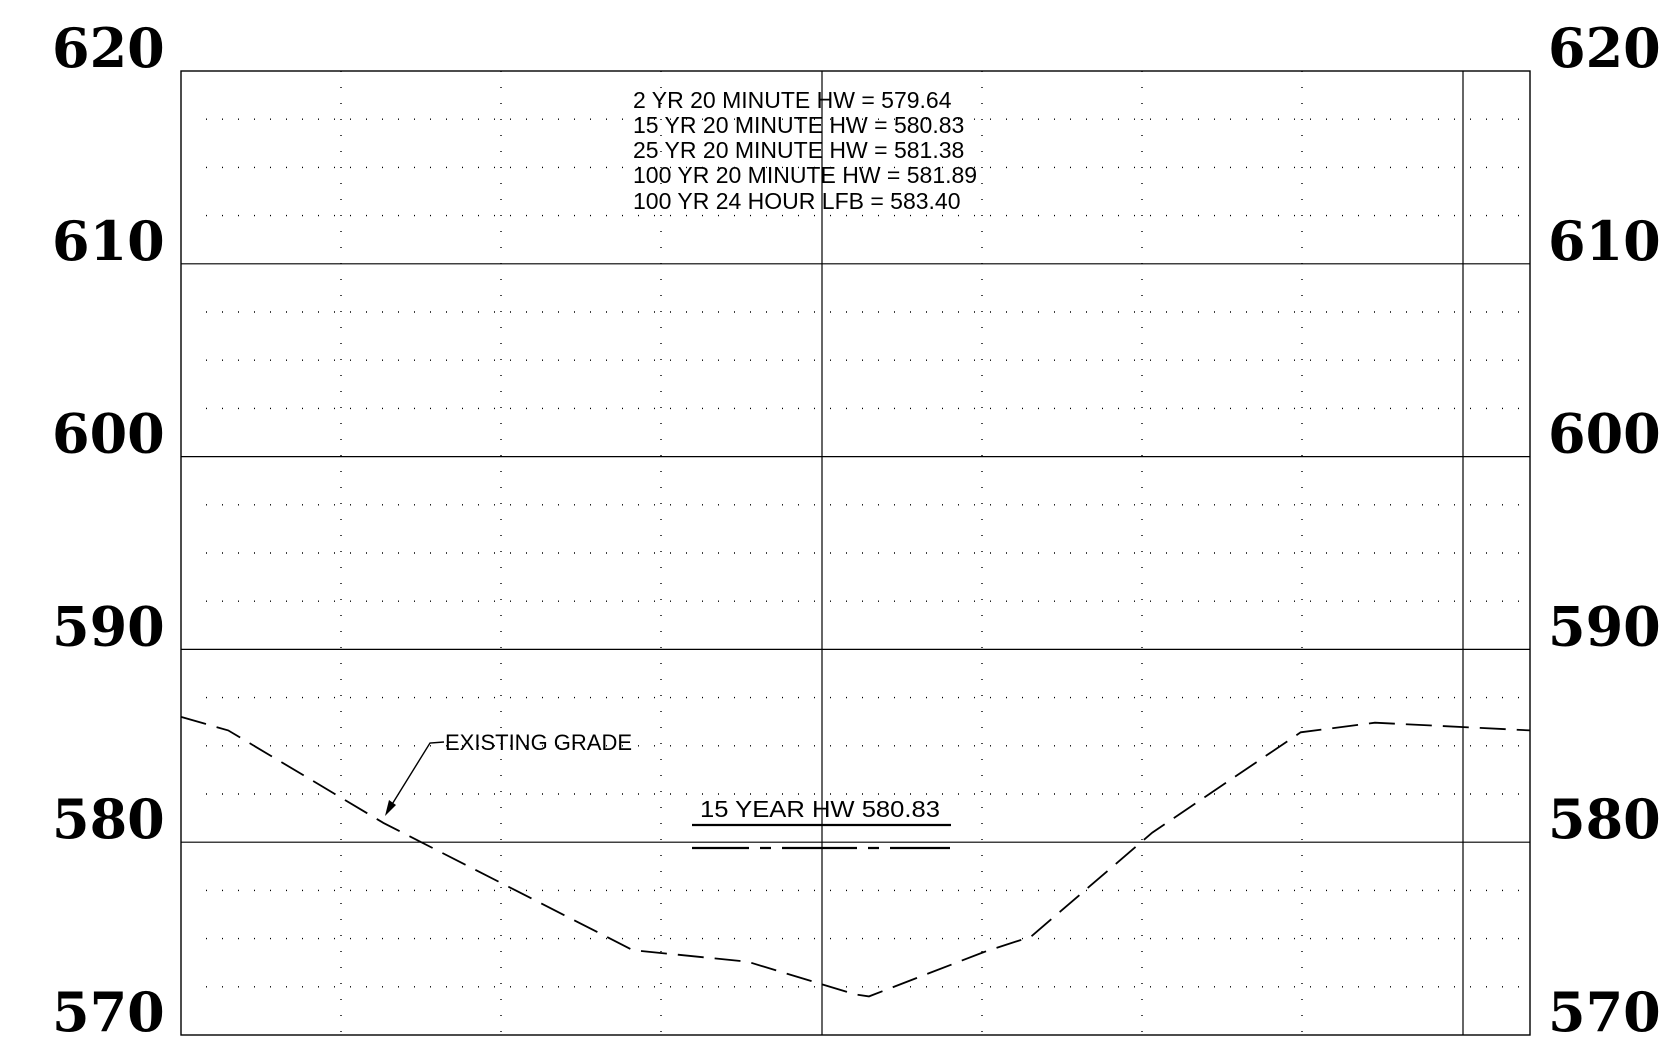 Image resolution: width=1659 pixels, height=1038 pixels. I want to click on headwater-note: 15 YR 20 MINUTE HW = 580.83, so click(798, 125).